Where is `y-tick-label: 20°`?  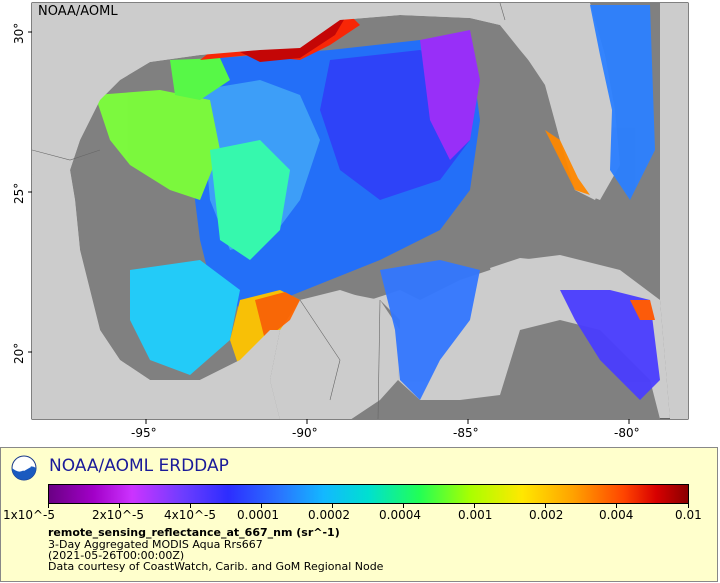 y-tick-label: 20° is located at coordinates (19, 353).